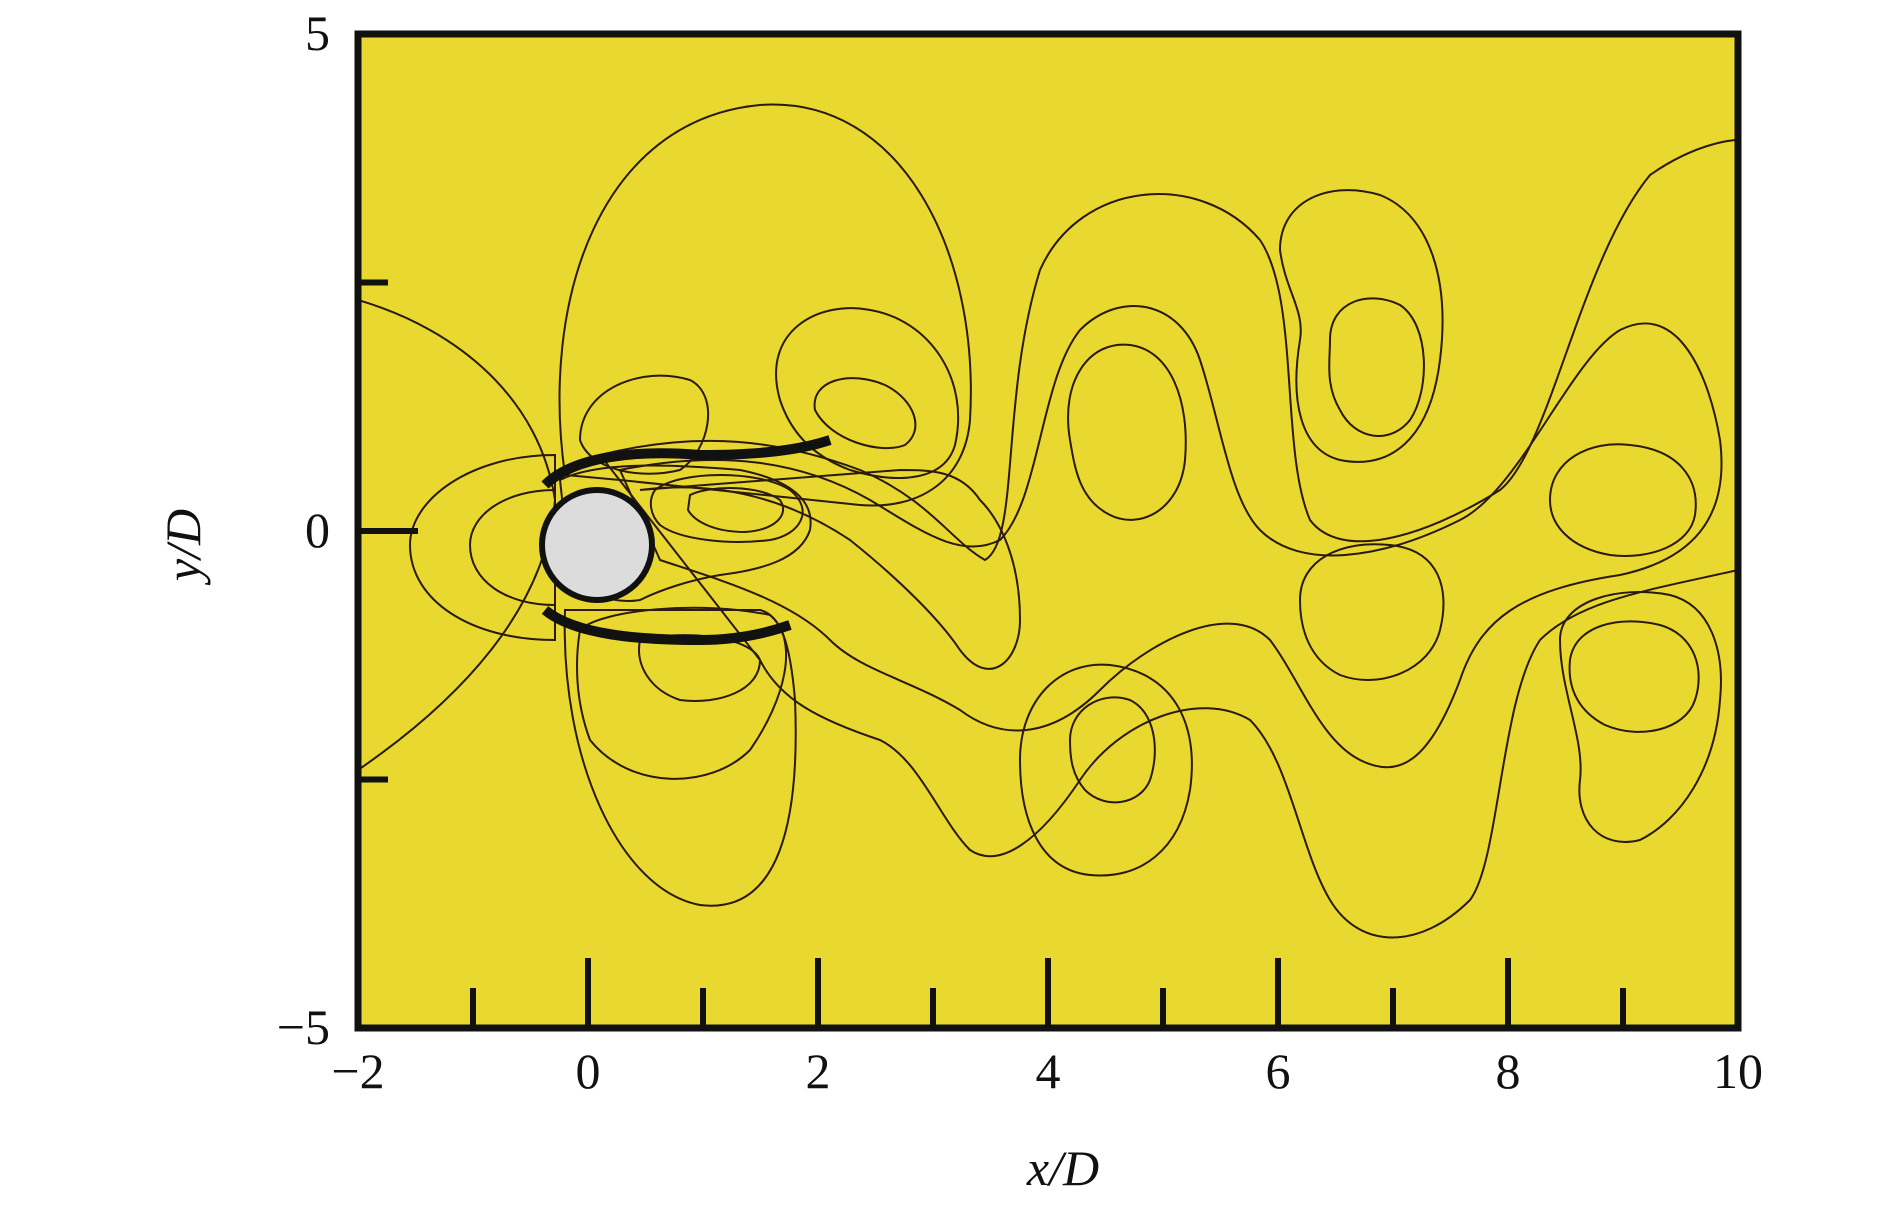  I want to click on upstream-contour-inner, so click(482, 547).